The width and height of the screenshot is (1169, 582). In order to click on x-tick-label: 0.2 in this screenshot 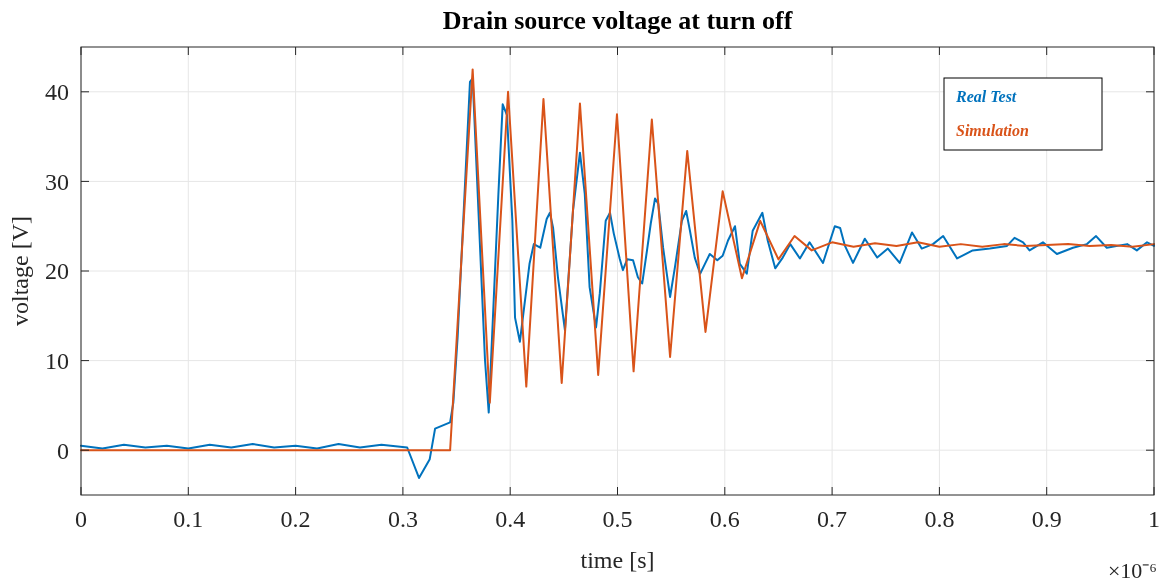, I will do `click(295, 519)`.